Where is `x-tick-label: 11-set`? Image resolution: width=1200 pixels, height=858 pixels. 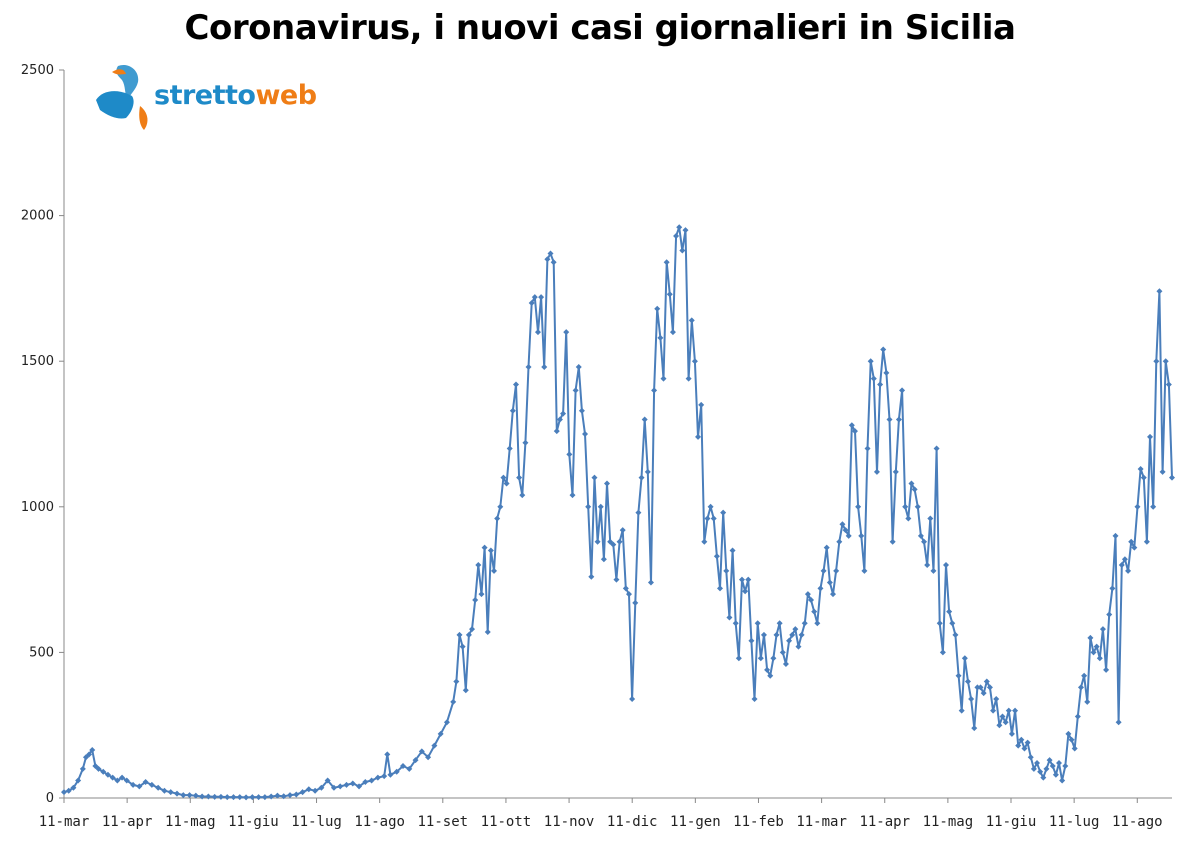 x-tick-label: 11-set is located at coordinates (443, 822).